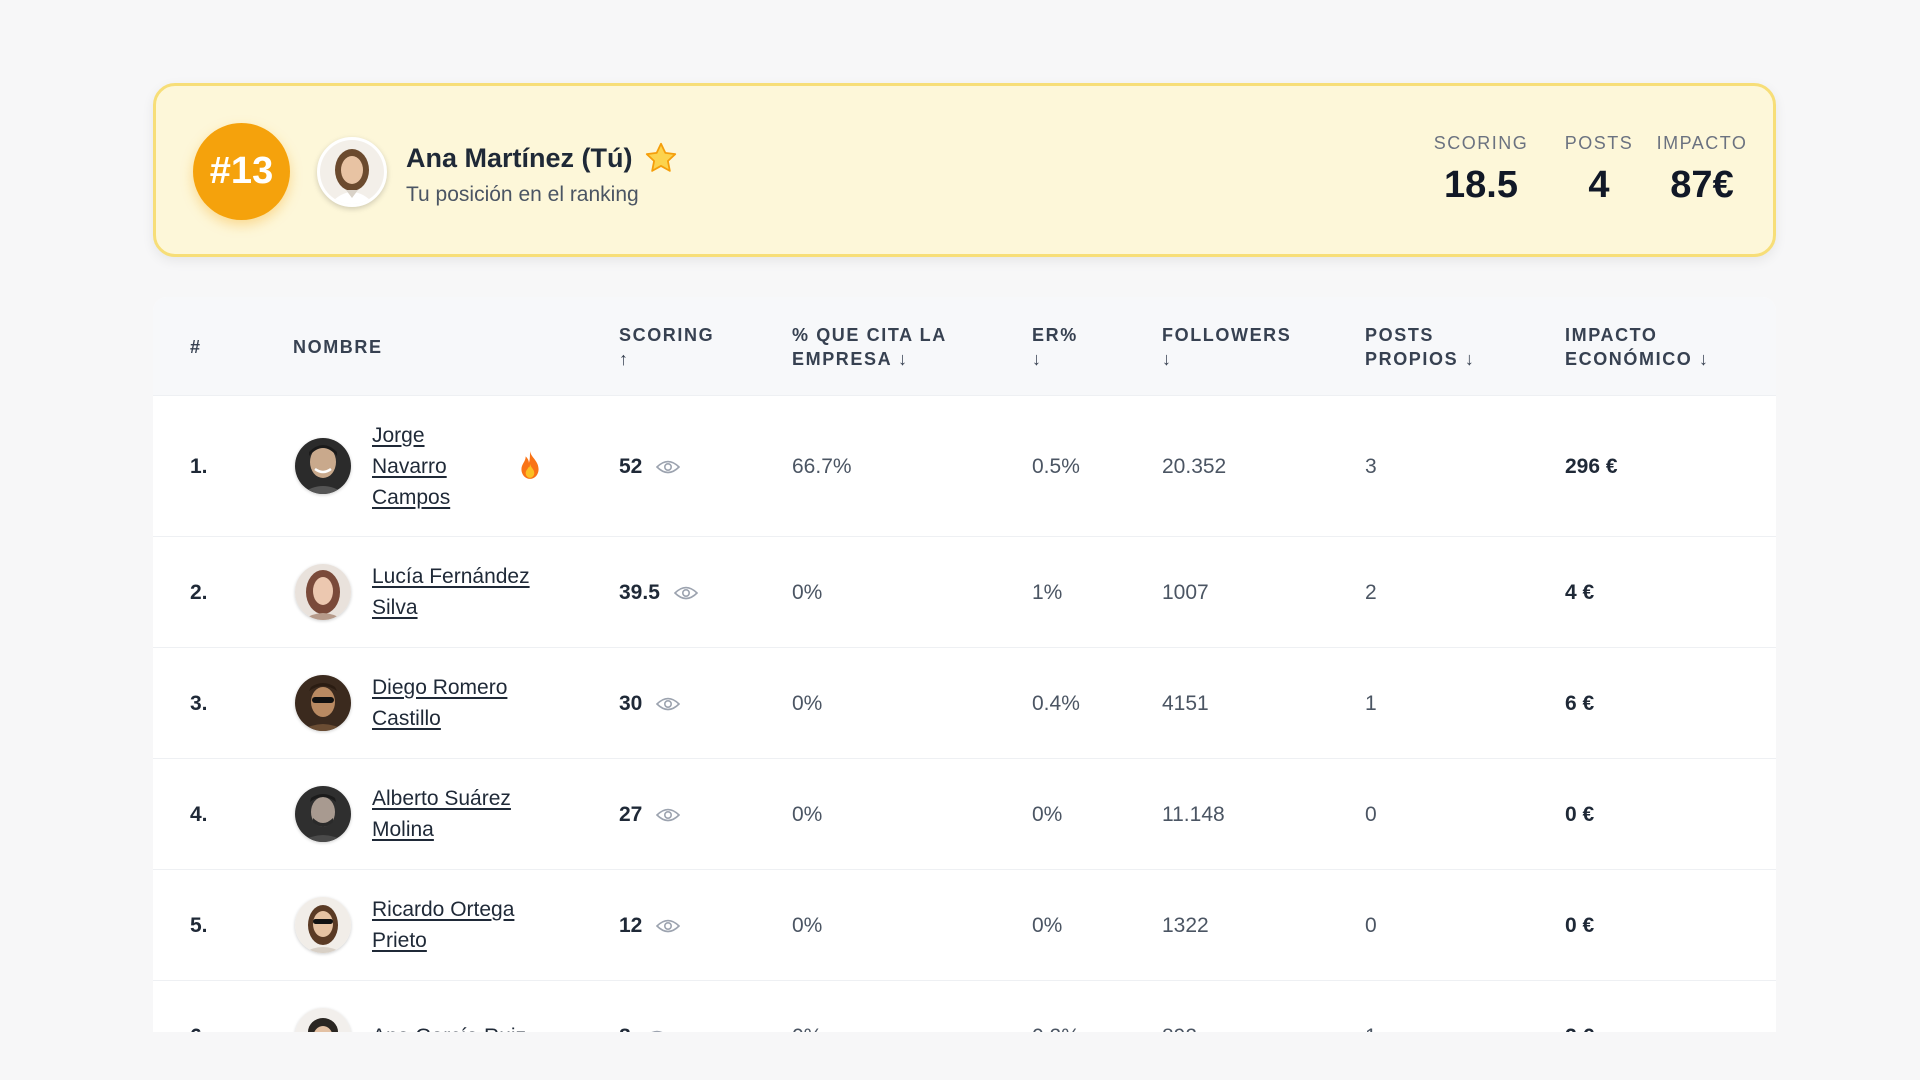 This screenshot has height=1080, width=1920. What do you see at coordinates (631, 814) in the screenshot?
I see `scoring-value: 27` at bounding box center [631, 814].